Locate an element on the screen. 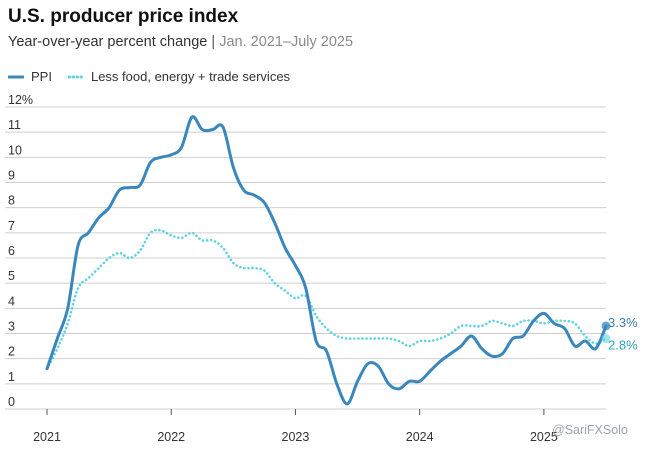 This screenshot has height=460, width=652. y-tick-label: 1 is located at coordinates (11, 377).